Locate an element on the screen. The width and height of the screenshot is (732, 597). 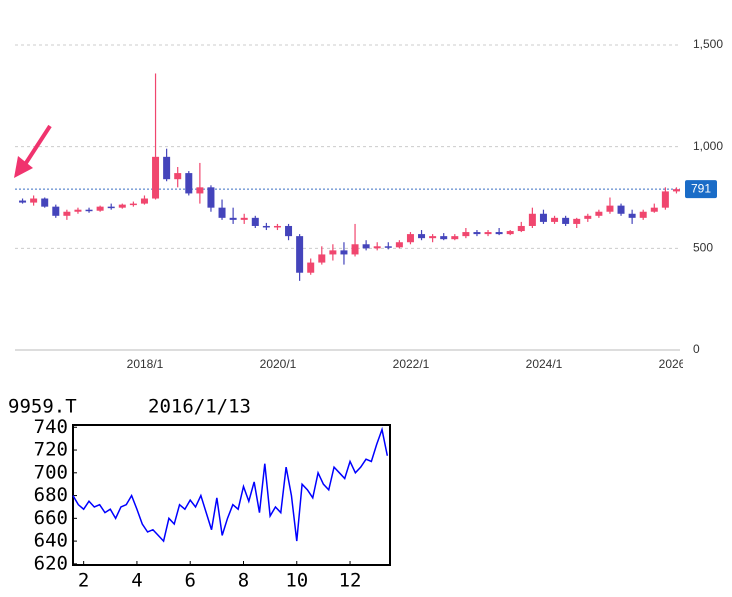
price-tag-label: 791 is located at coordinates (701, 188).